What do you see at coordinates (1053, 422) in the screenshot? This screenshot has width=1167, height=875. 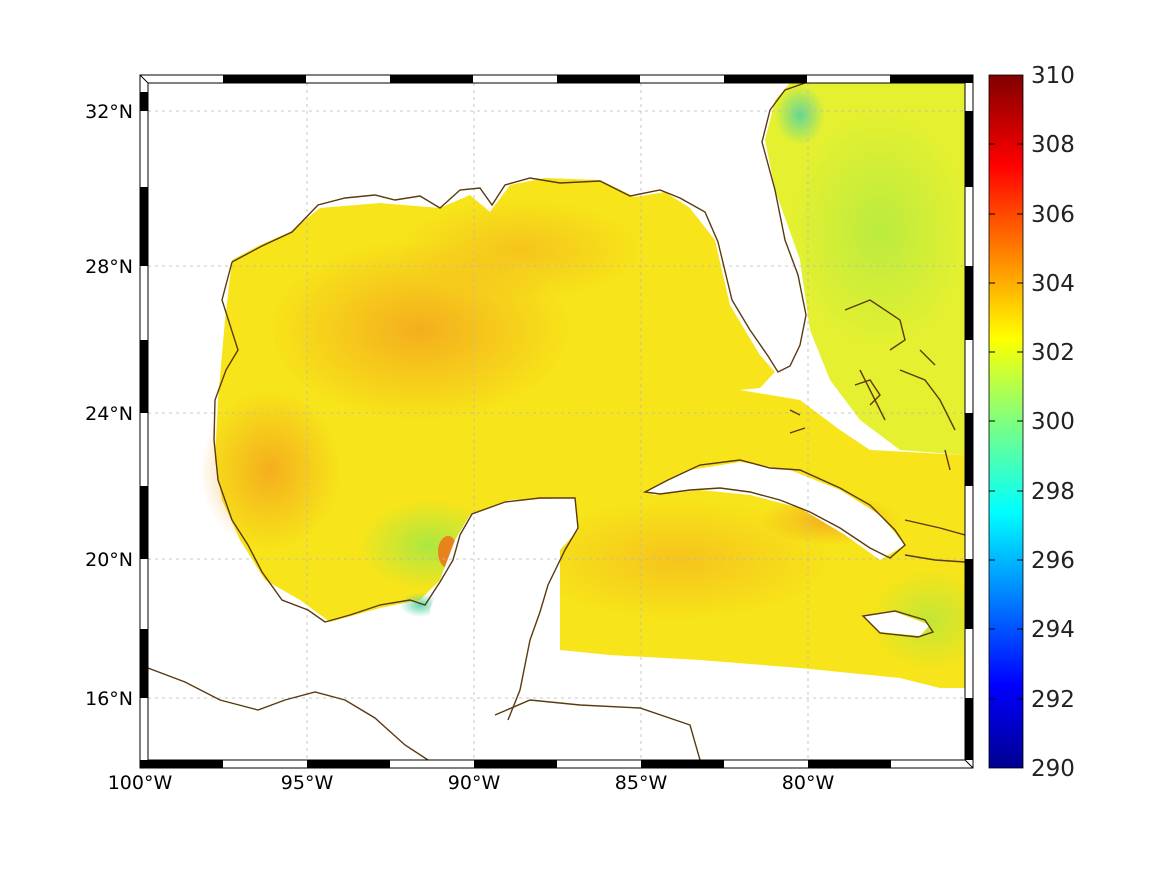 I see `colorbar-tick-label: 300` at bounding box center [1053, 422].